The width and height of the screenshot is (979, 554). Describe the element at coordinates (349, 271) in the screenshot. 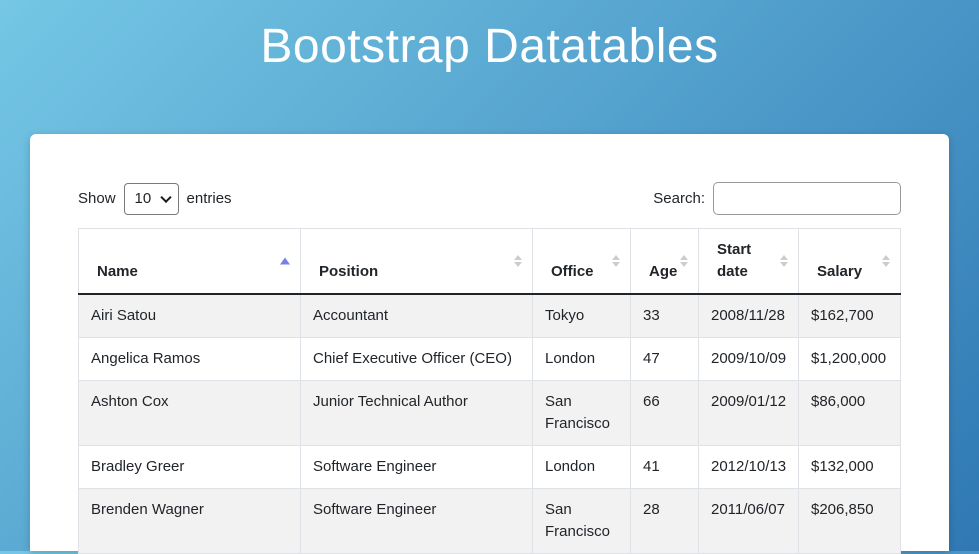

I see `column-label: Position` at that location.